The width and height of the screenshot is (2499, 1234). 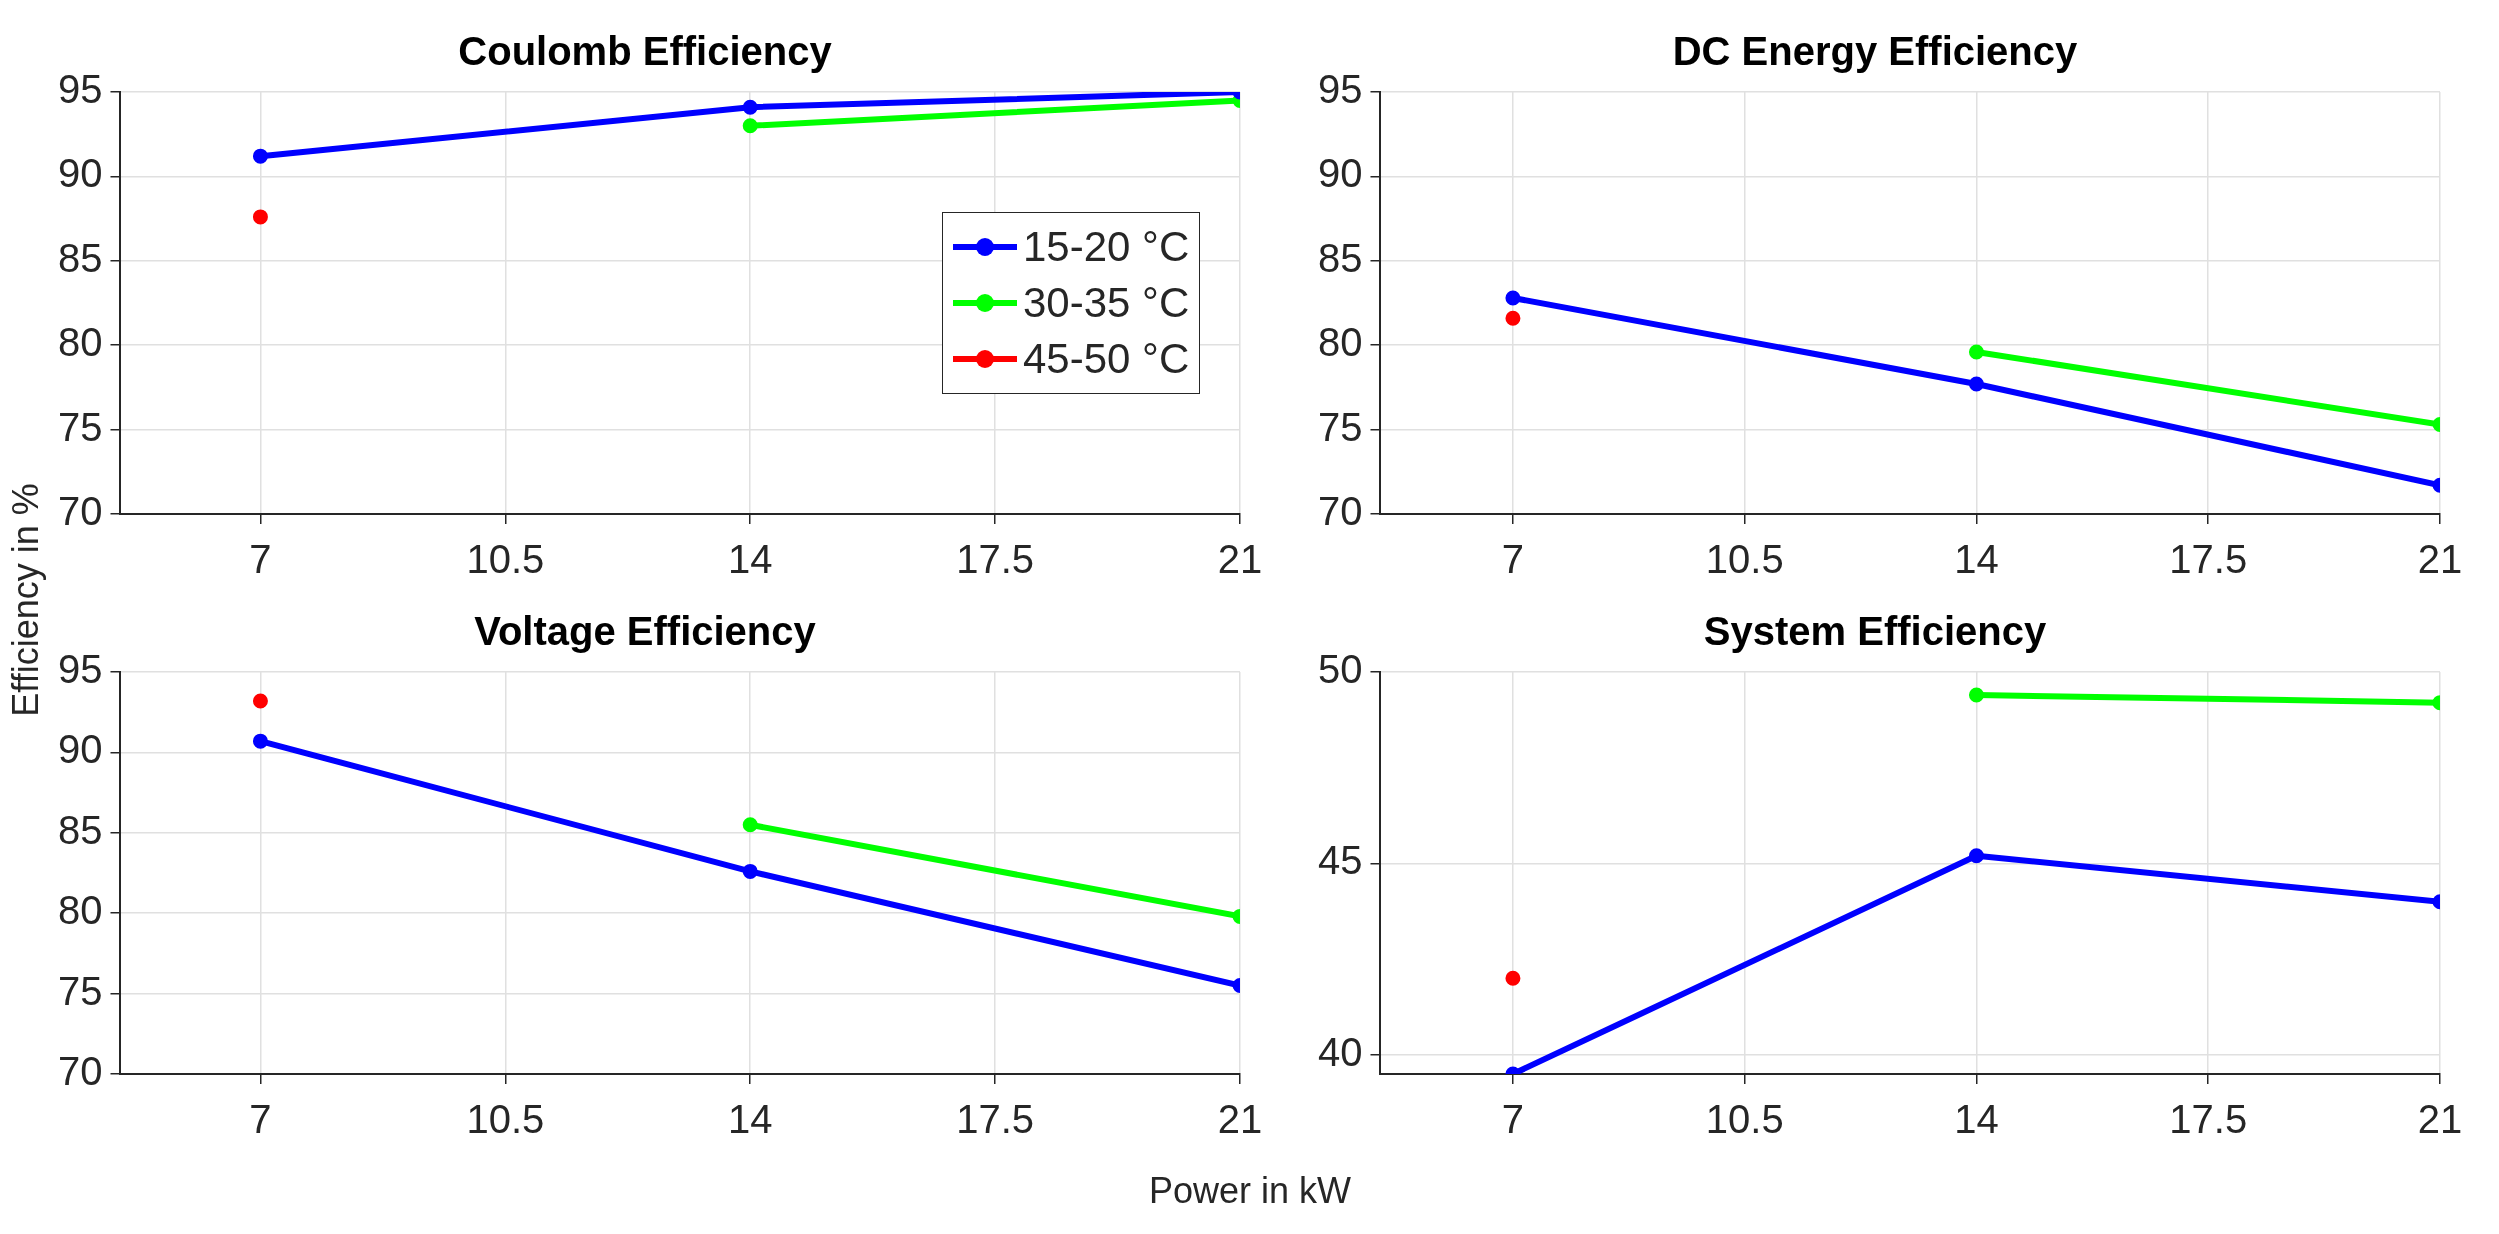 What do you see at coordinates (645, 631) in the screenshot?
I see `chart-title: Voltage Efficiency` at bounding box center [645, 631].